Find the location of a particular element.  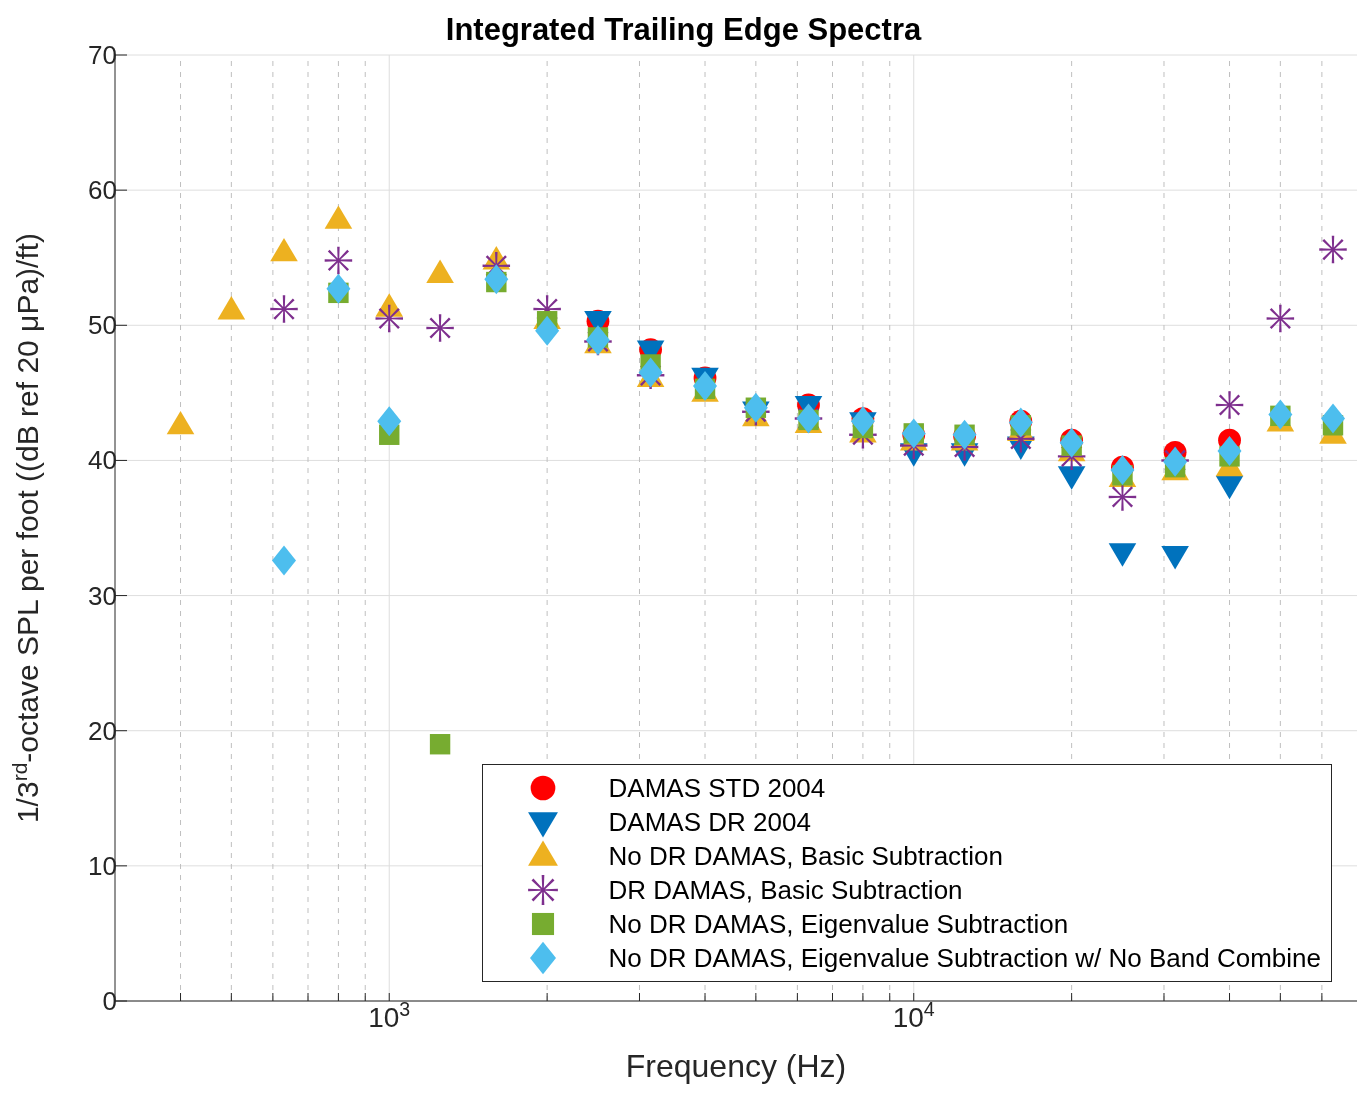

x-axis-title: Frequency (Hz) is located at coordinates (736, 1066).